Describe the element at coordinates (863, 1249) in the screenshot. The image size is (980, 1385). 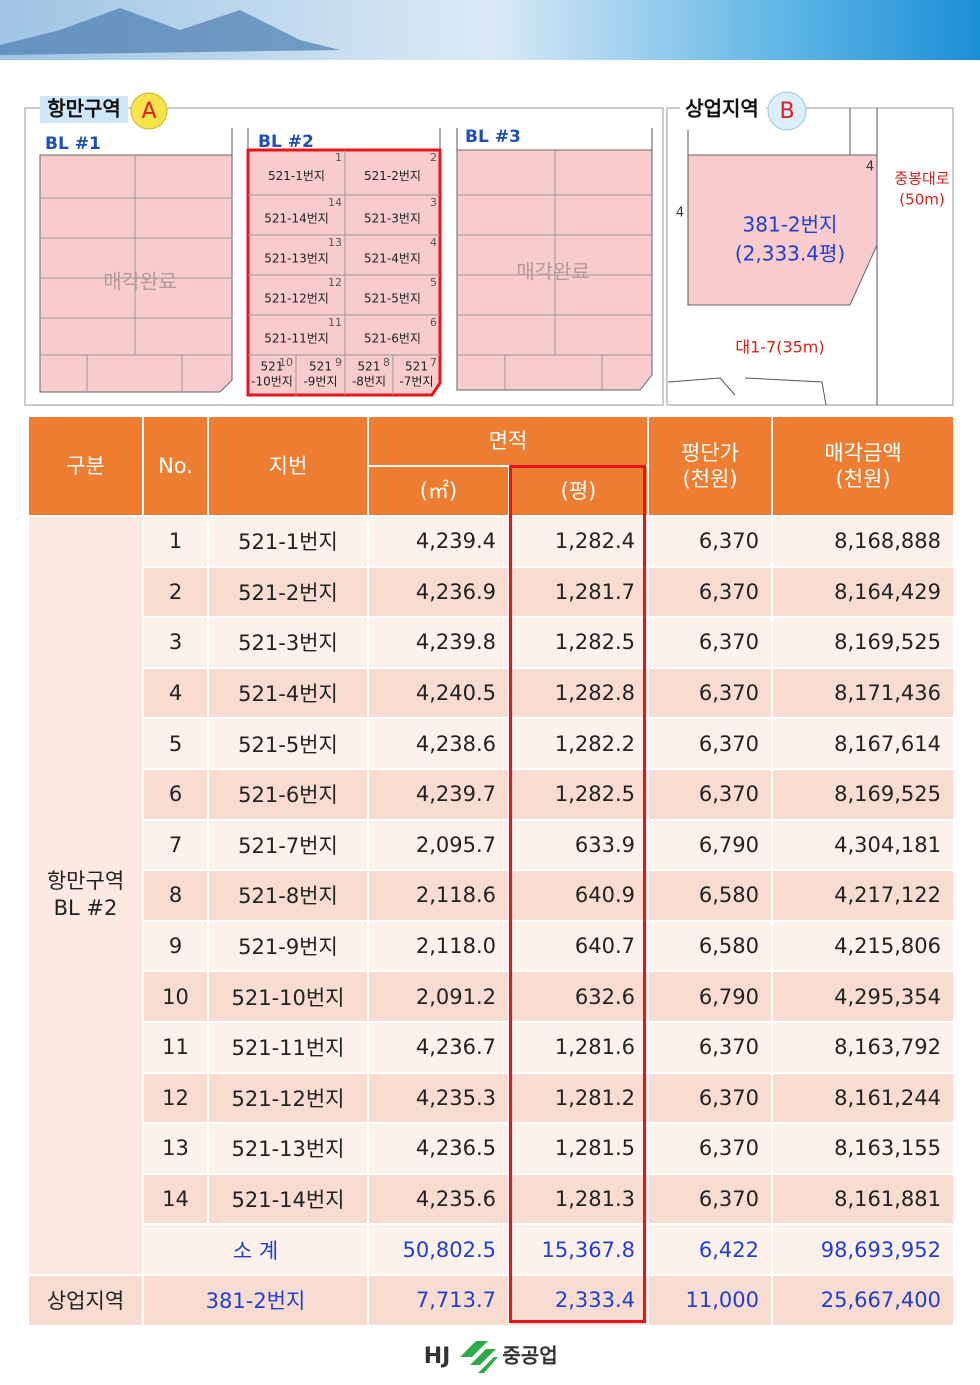
I see `table-cell: 98,693,952` at that location.